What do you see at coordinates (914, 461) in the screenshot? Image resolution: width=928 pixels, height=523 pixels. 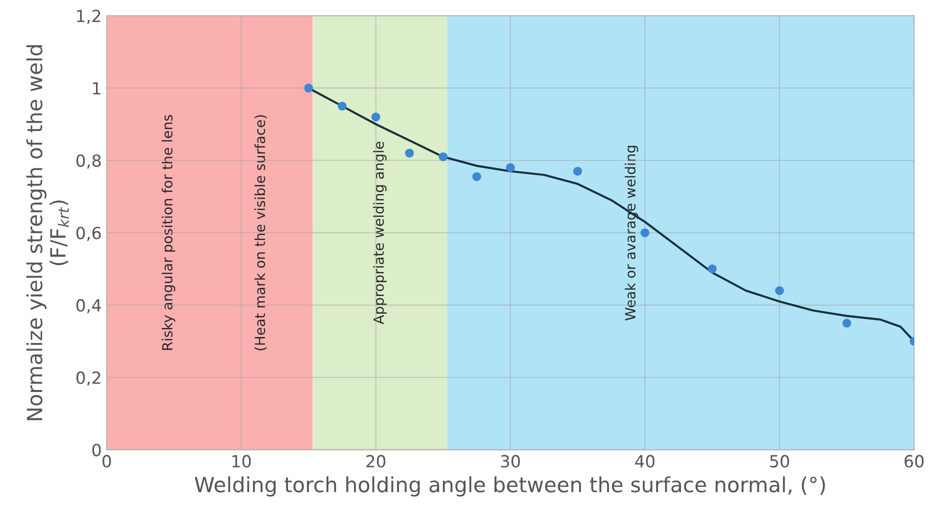 I see `x-tick-label: 60` at bounding box center [914, 461].